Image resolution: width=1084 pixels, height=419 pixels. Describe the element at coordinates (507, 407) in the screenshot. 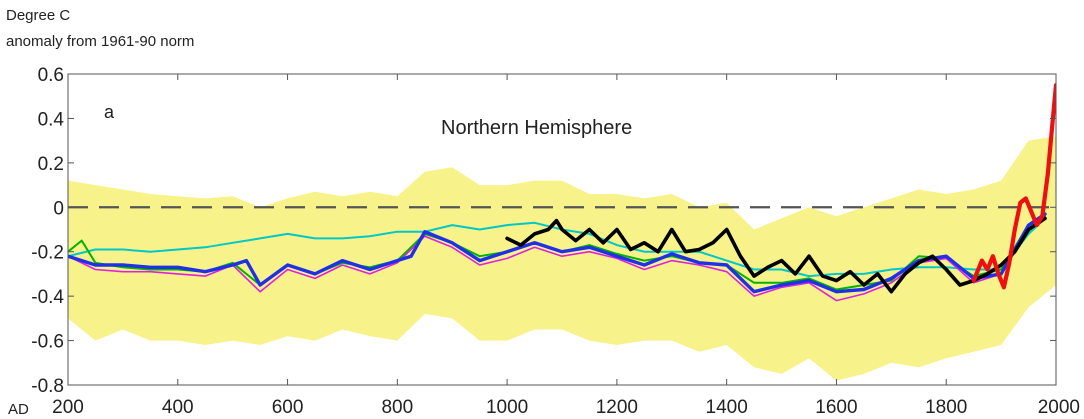

I see `x-tick-label: 1000` at that location.